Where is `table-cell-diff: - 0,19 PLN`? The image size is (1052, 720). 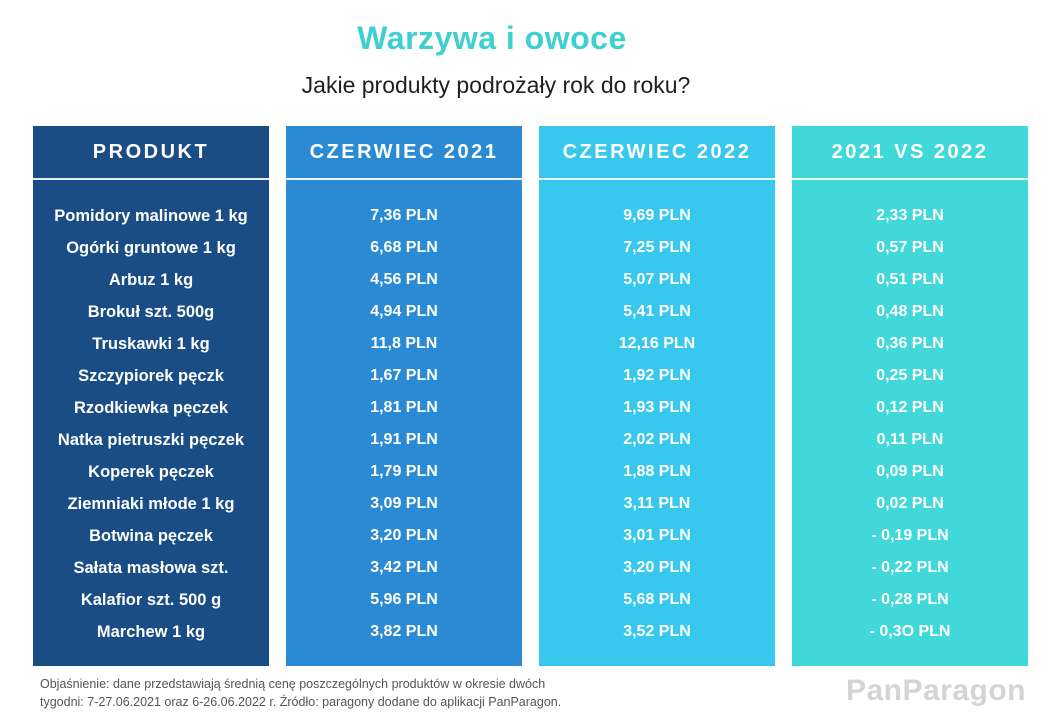 table-cell-diff: - 0,19 PLN is located at coordinates (910, 535).